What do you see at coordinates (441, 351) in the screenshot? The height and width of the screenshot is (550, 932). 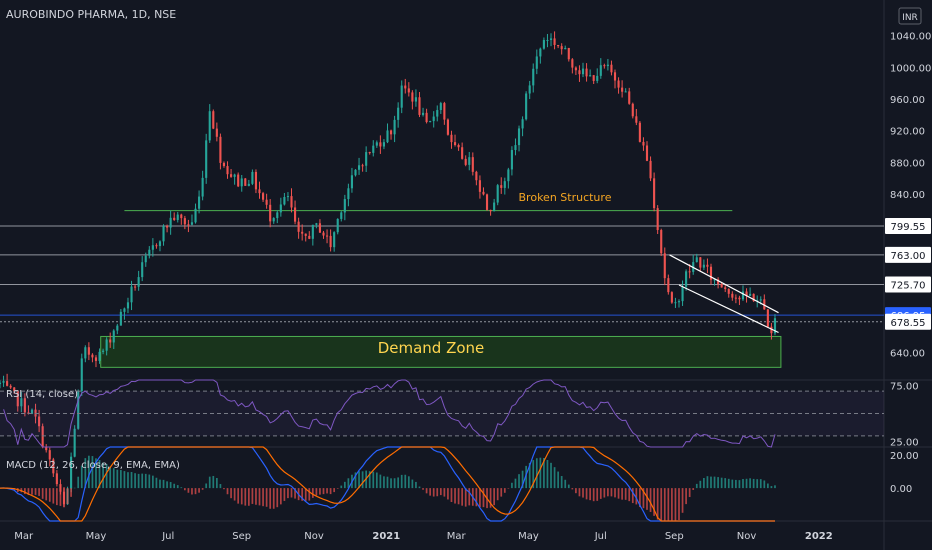 I see `demand-zone-box` at bounding box center [441, 351].